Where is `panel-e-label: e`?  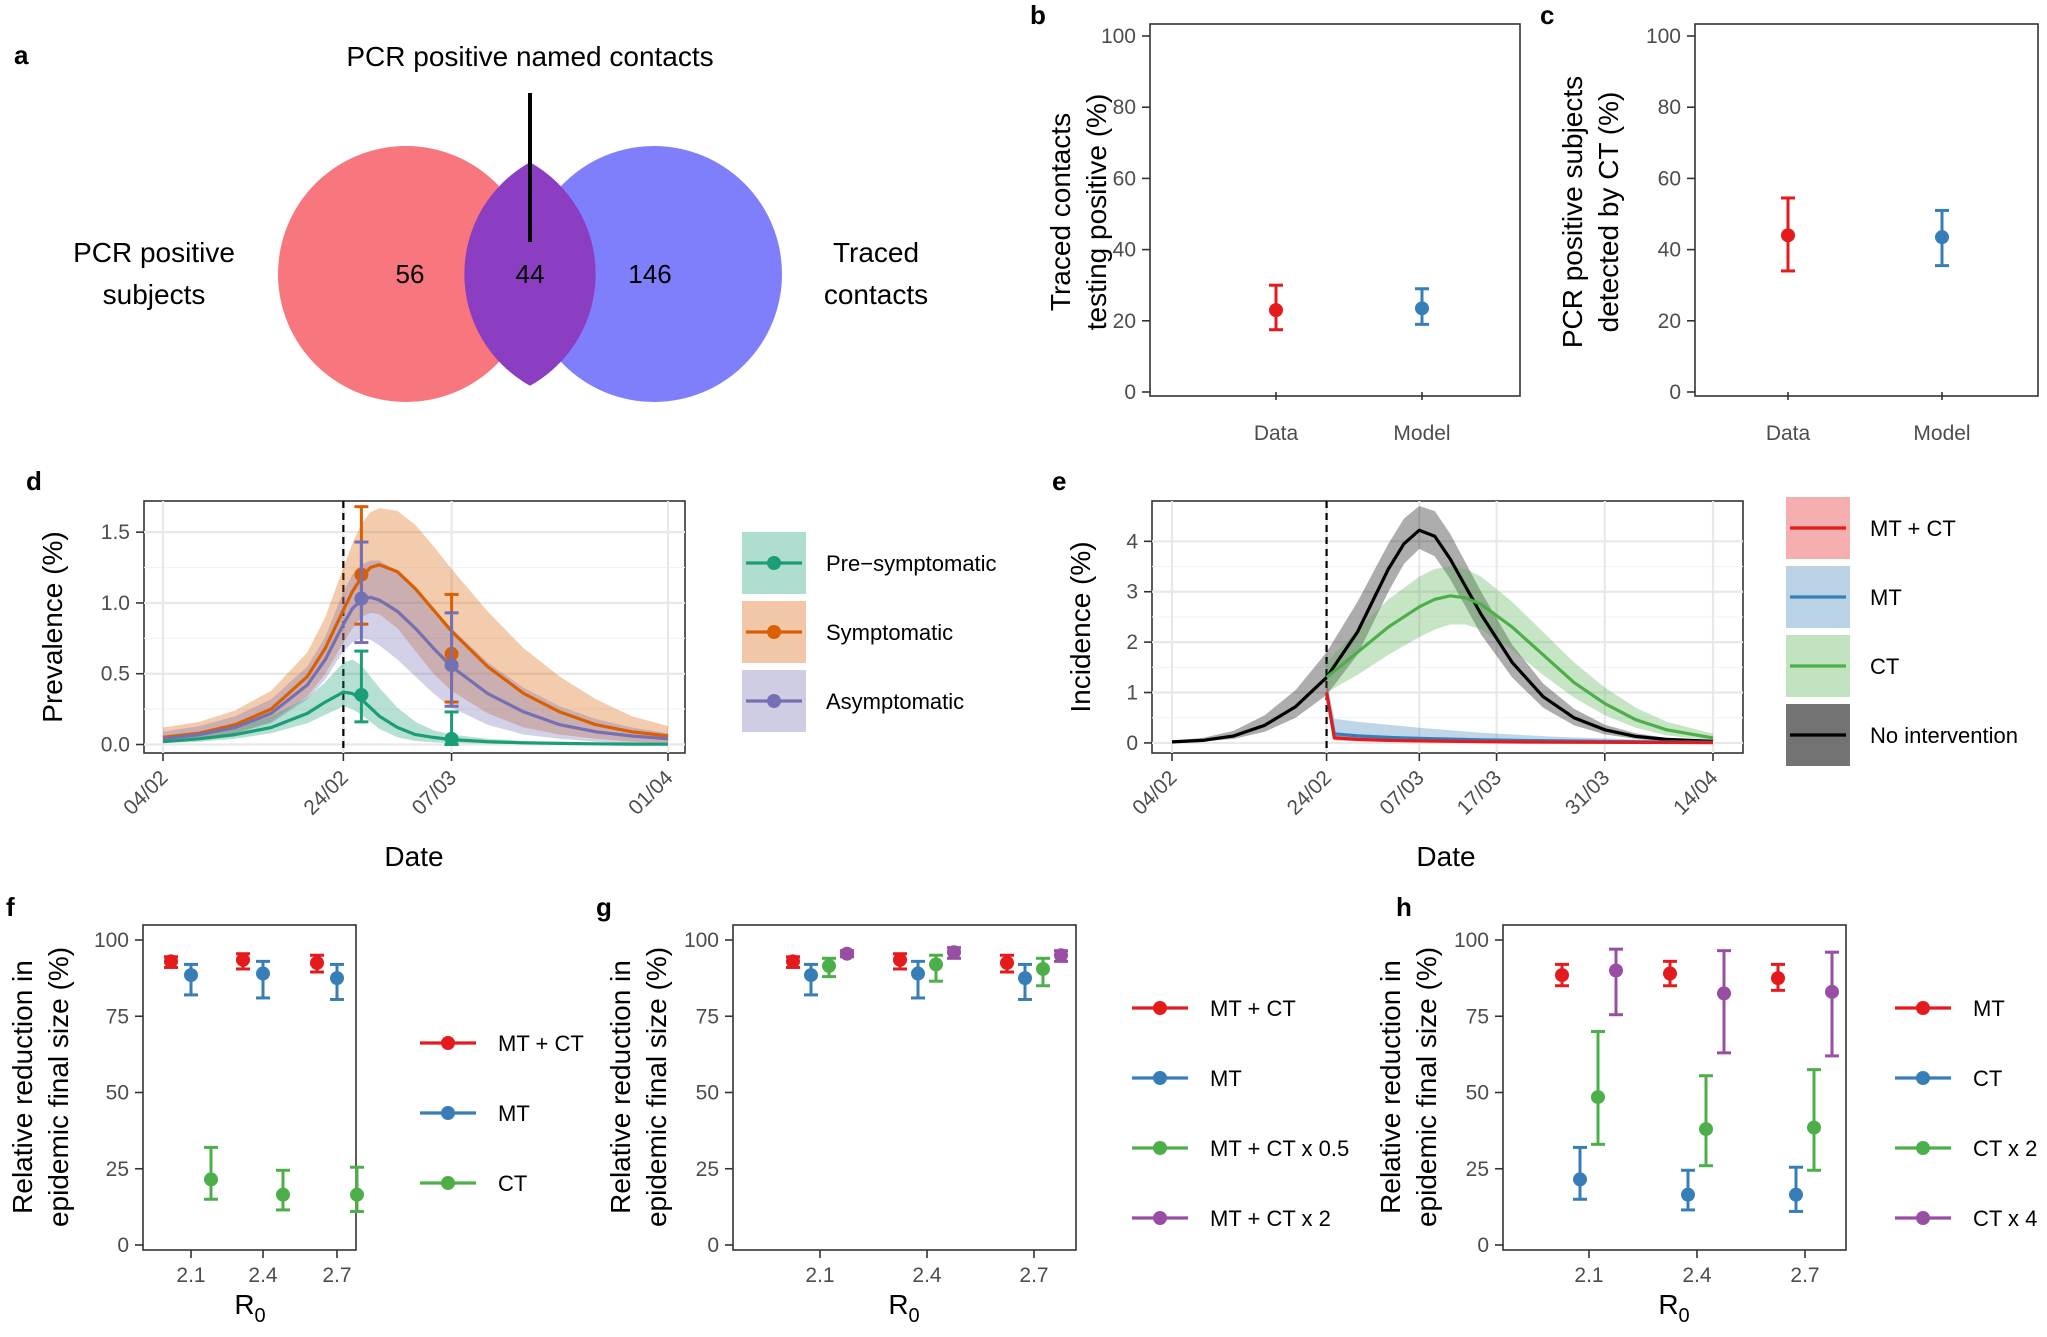
panel-e-label: e is located at coordinates (1059, 481).